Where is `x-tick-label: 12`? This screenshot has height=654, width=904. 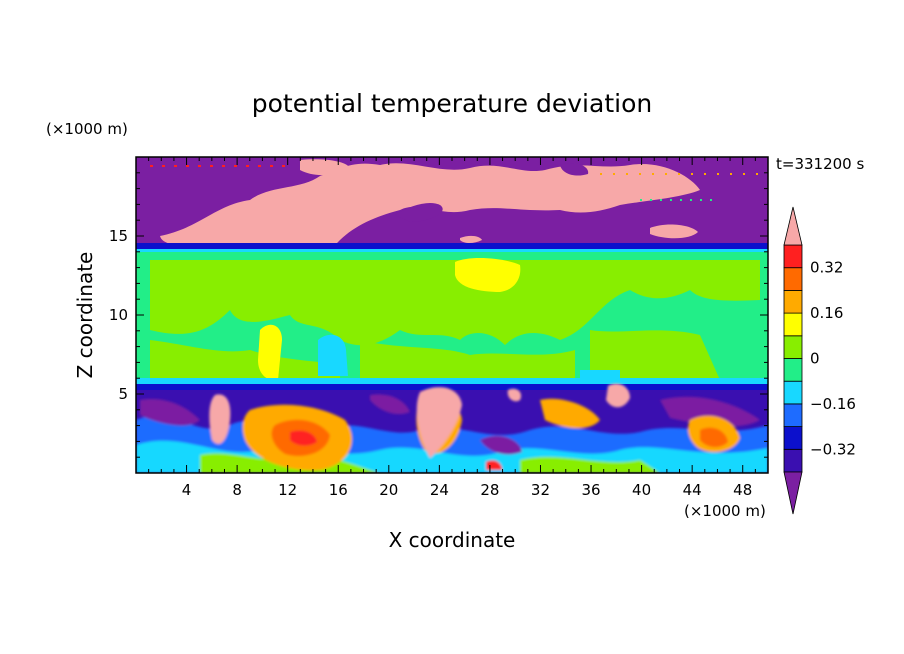 x-tick-label: 12 is located at coordinates (287, 490).